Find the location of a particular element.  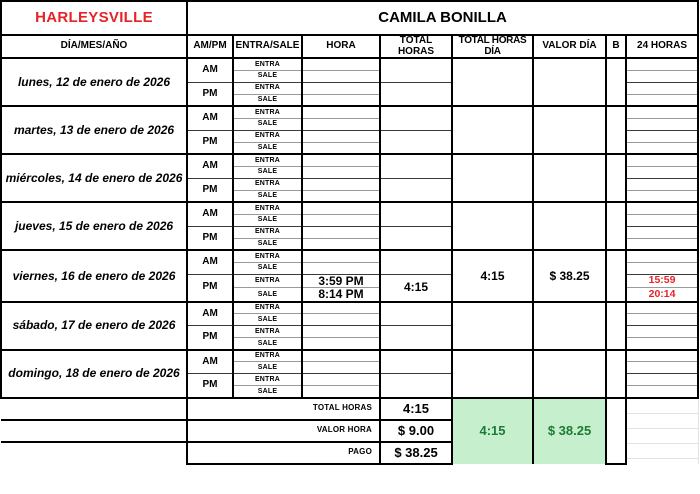

hora-pm-sale-cell: 8:14 PM is located at coordinates (340, 294).